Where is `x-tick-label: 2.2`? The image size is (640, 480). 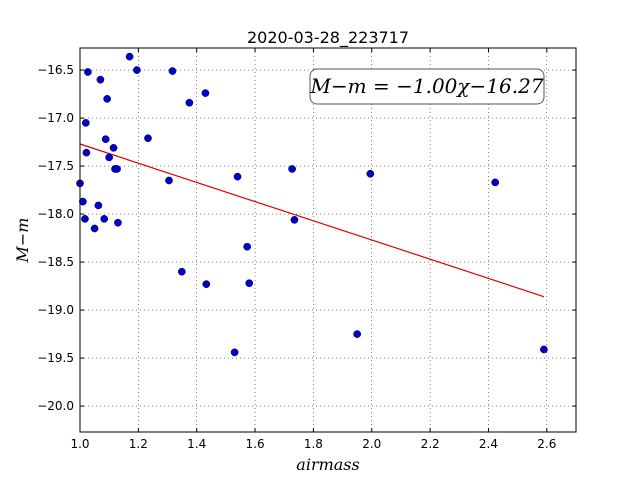 x-tick-label: 2.2 is located at coordinates (430, 444).